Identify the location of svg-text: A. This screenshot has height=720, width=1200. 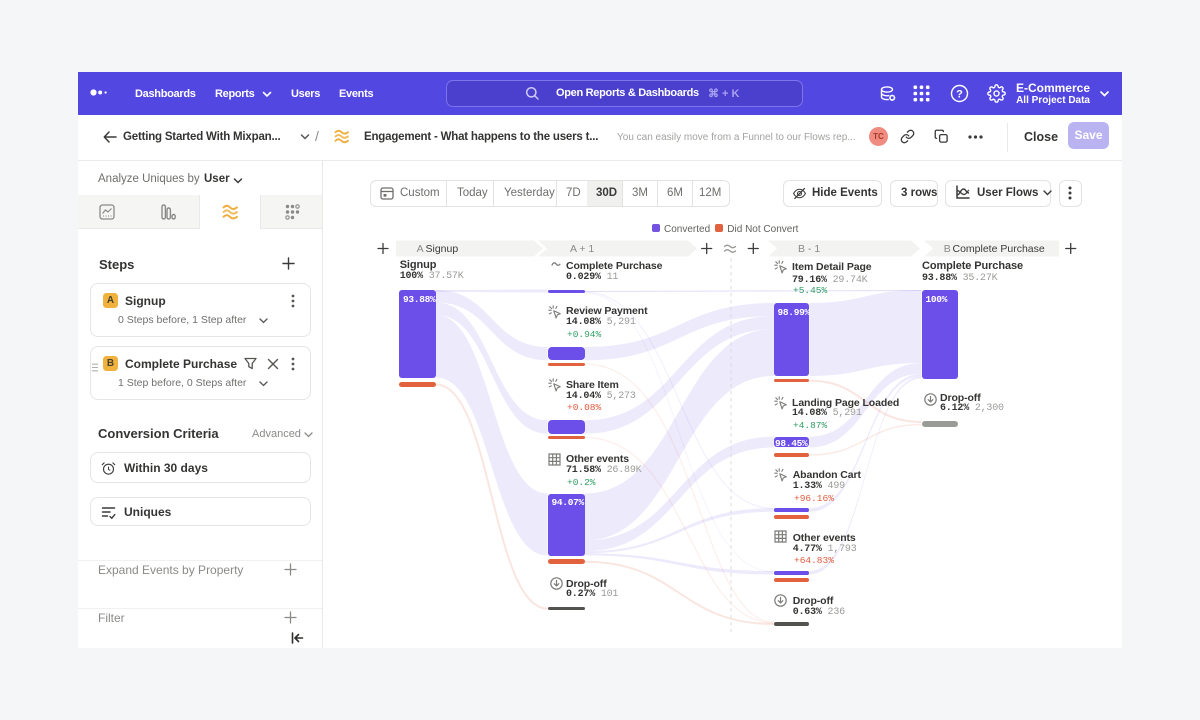
(420, 249).